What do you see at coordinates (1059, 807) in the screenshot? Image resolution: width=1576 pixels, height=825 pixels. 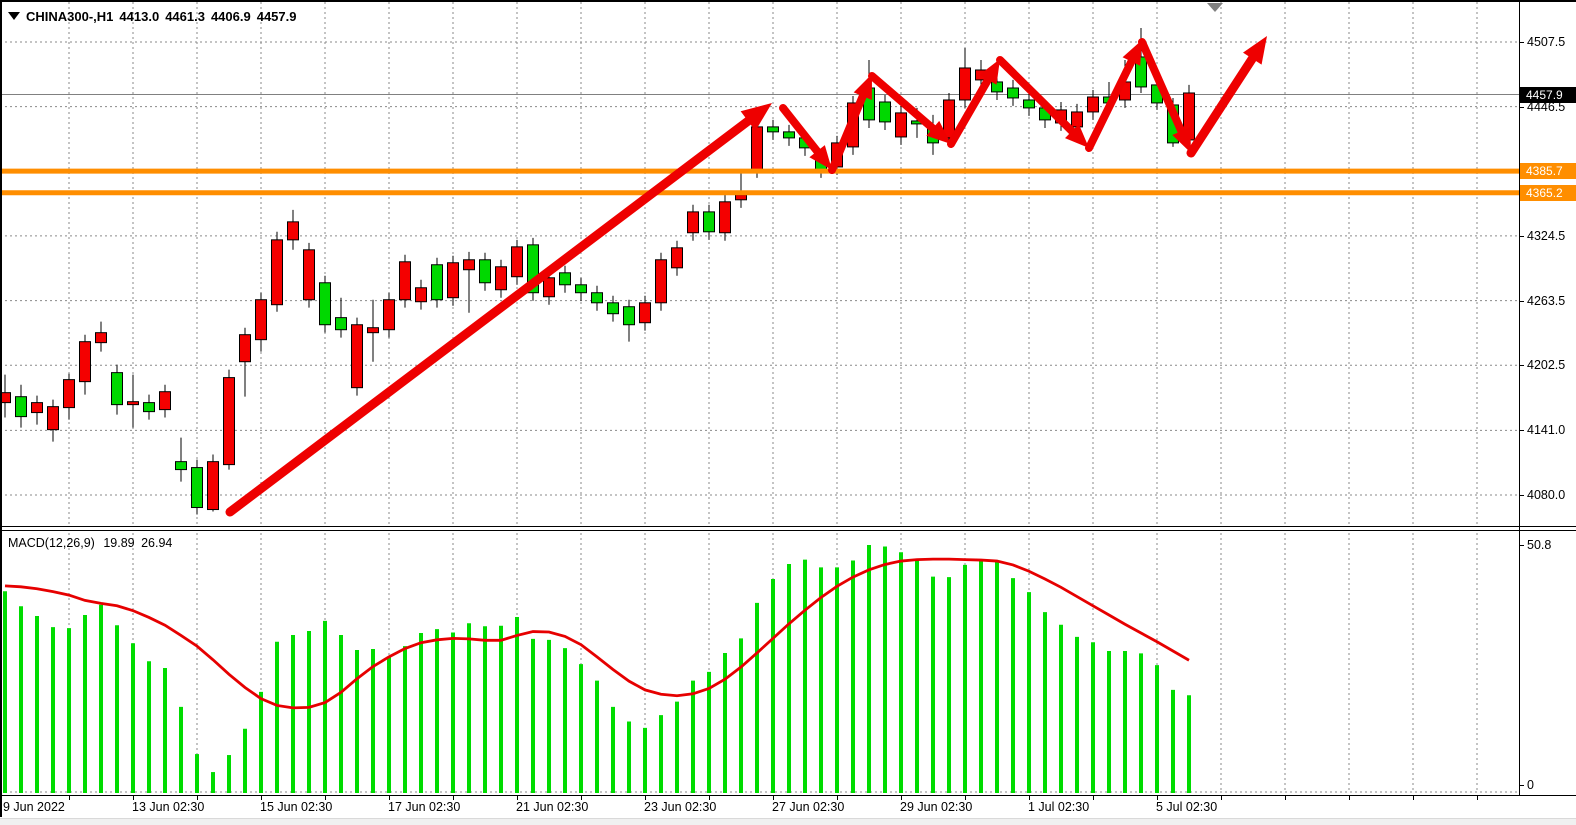 I see `time-axis-label: 1 Jul 02:30` at bounding box center [1059, 807].